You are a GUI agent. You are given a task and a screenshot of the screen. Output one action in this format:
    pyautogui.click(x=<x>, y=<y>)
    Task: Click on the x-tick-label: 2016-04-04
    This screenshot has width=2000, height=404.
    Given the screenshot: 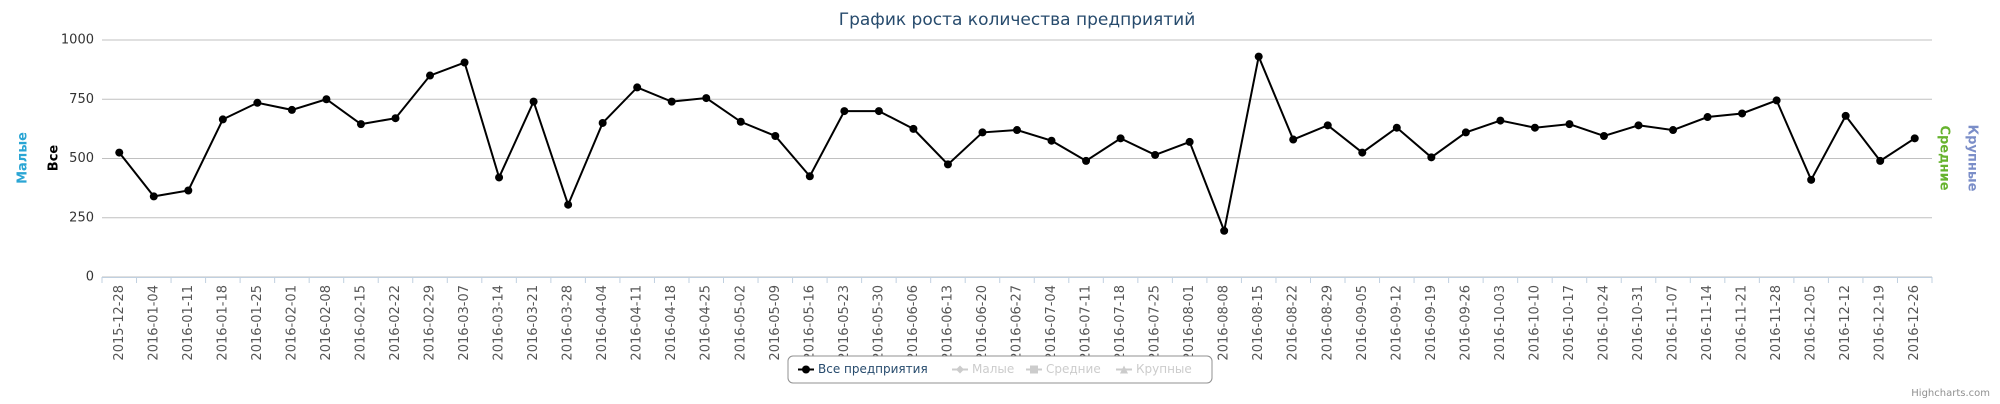 What is the action you would take?
    pyautogui.click(x=602, y=323)
    